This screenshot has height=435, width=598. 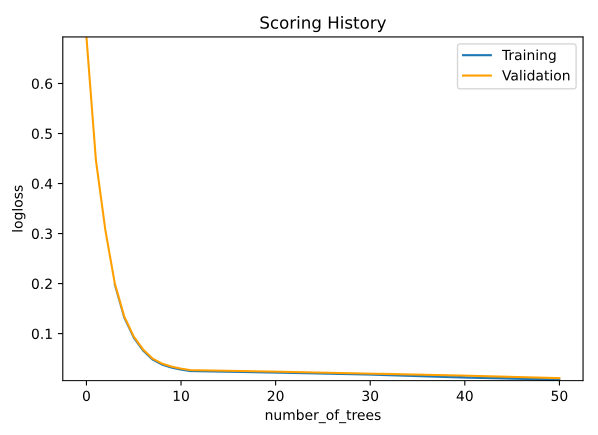 What do you see at coordinates (86, 396) in the screenshot?
I see `x-tick-label: 0` at bounding box center [86, 396].